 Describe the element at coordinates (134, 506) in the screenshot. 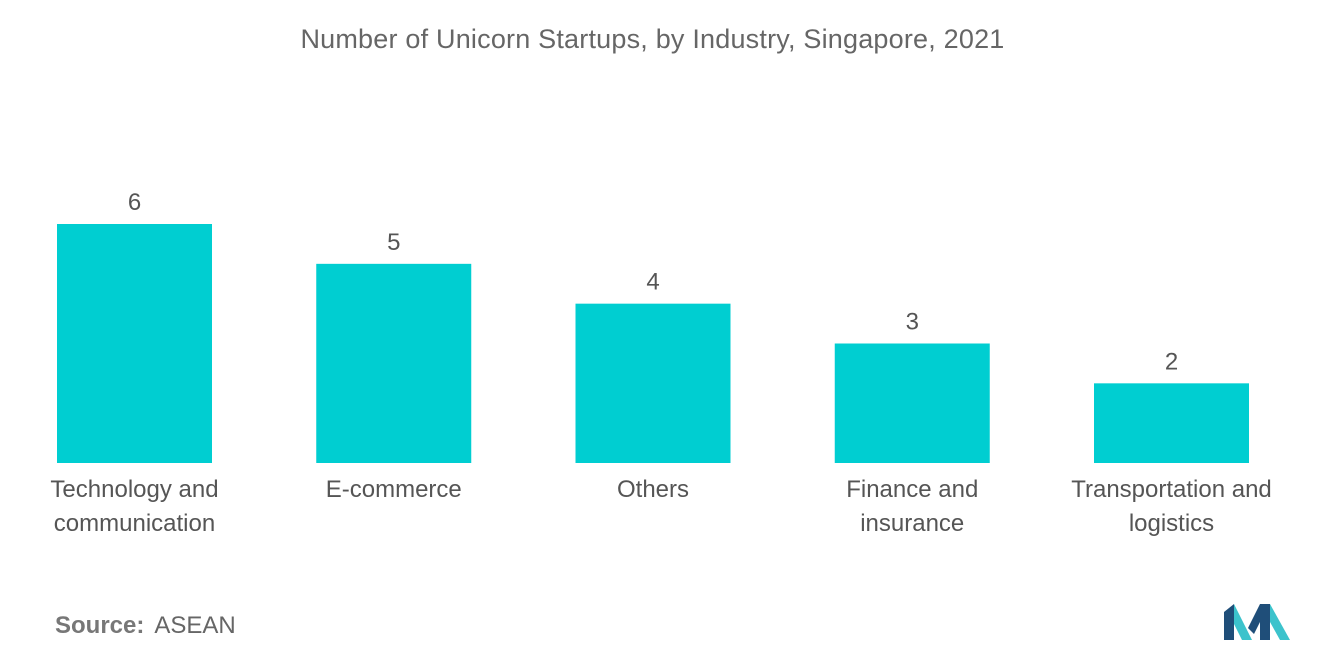

I see `category-label: Technology and communication` at that location.